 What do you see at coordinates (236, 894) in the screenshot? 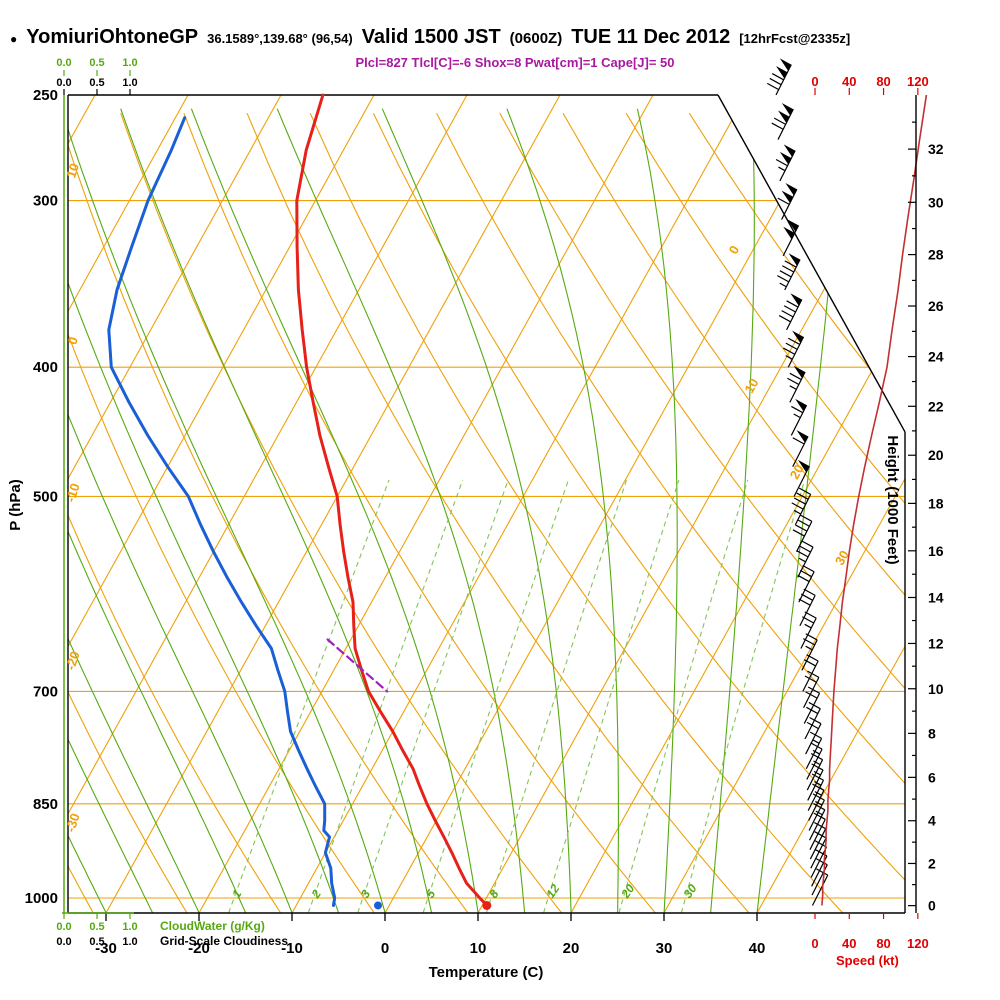
I see `svg-text: 1` at bounding box center [236, 894].